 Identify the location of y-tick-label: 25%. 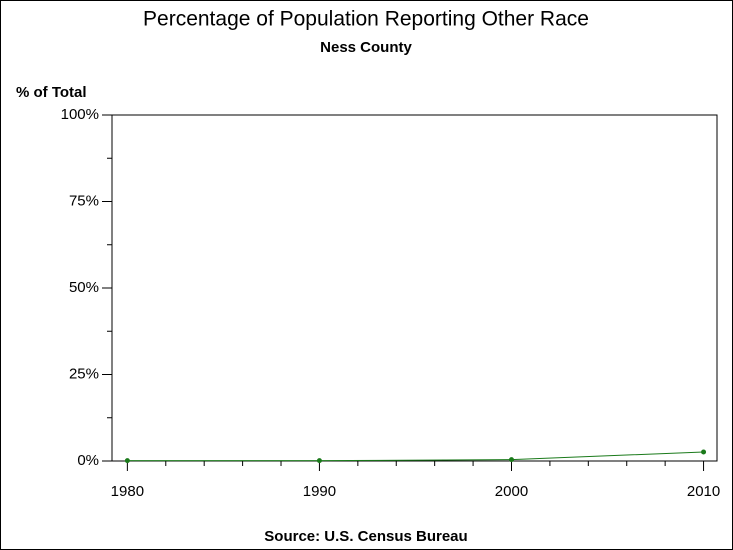
(84, 373).